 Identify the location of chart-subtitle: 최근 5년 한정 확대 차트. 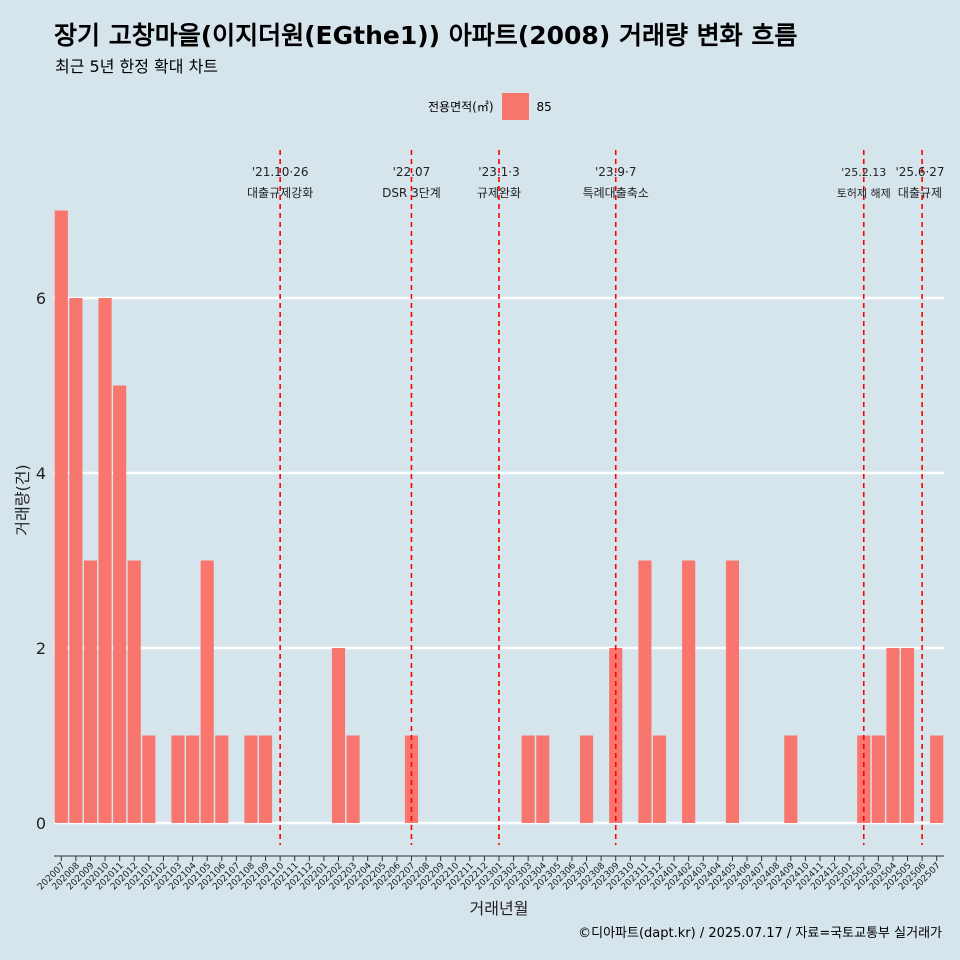
(137, 66).